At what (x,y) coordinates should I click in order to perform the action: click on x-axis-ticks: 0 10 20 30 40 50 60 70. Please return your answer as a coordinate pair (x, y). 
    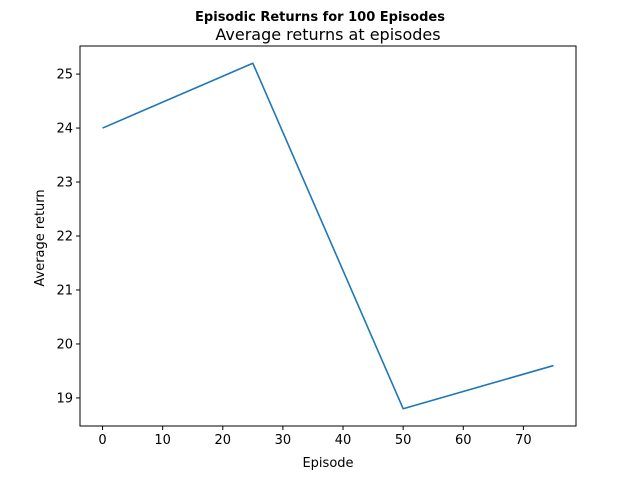
    Looking at the image, I should click on (315, 437).